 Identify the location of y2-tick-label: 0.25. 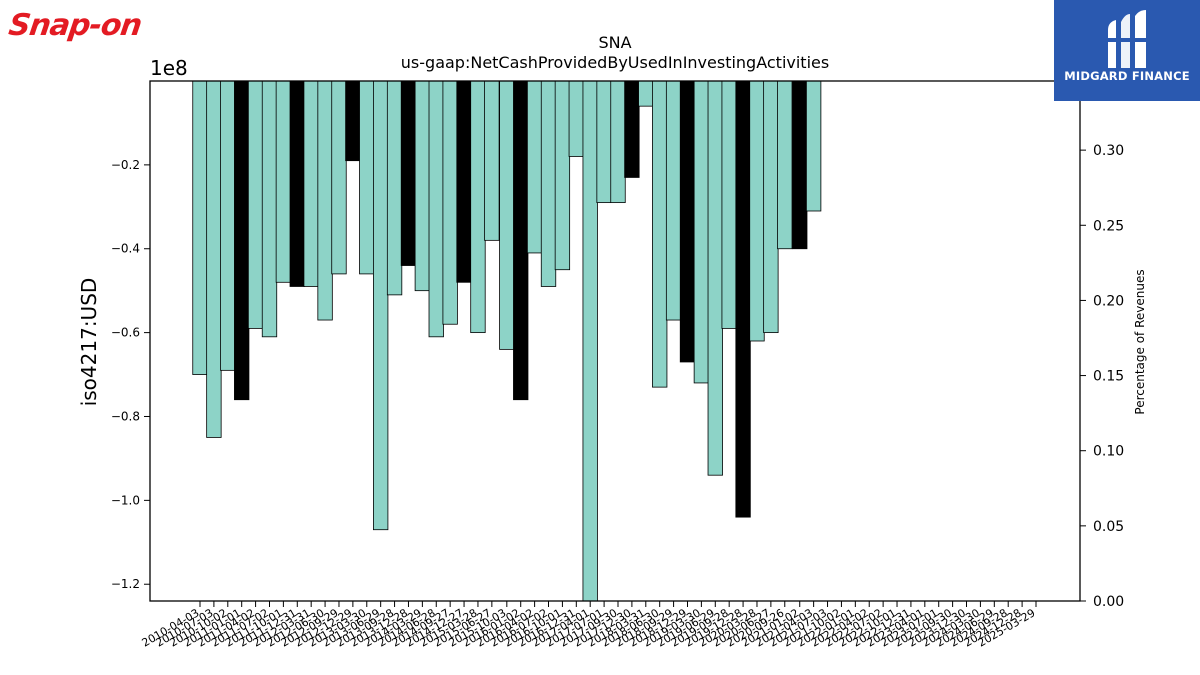
(1108, 226).